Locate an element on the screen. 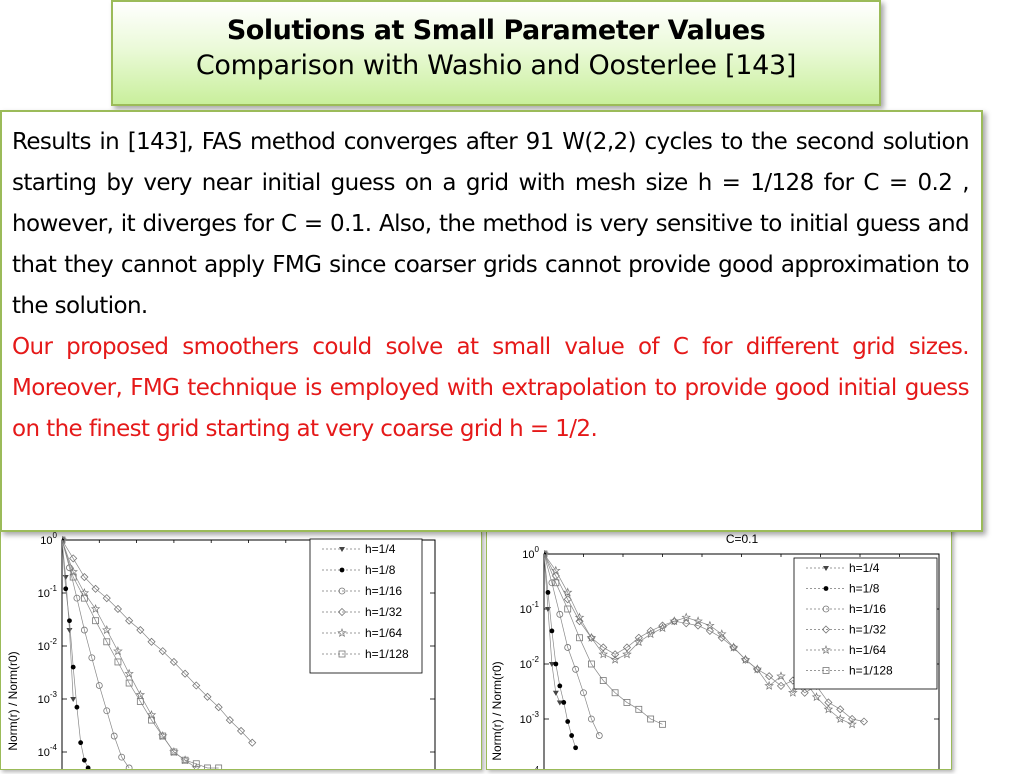  chart-title: C=0.1 is located at coordinates (742, 539).